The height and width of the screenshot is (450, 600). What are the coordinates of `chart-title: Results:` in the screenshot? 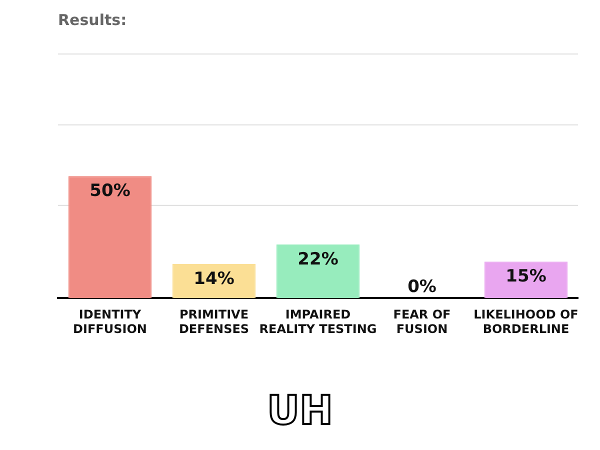 It's located at (92, 19).